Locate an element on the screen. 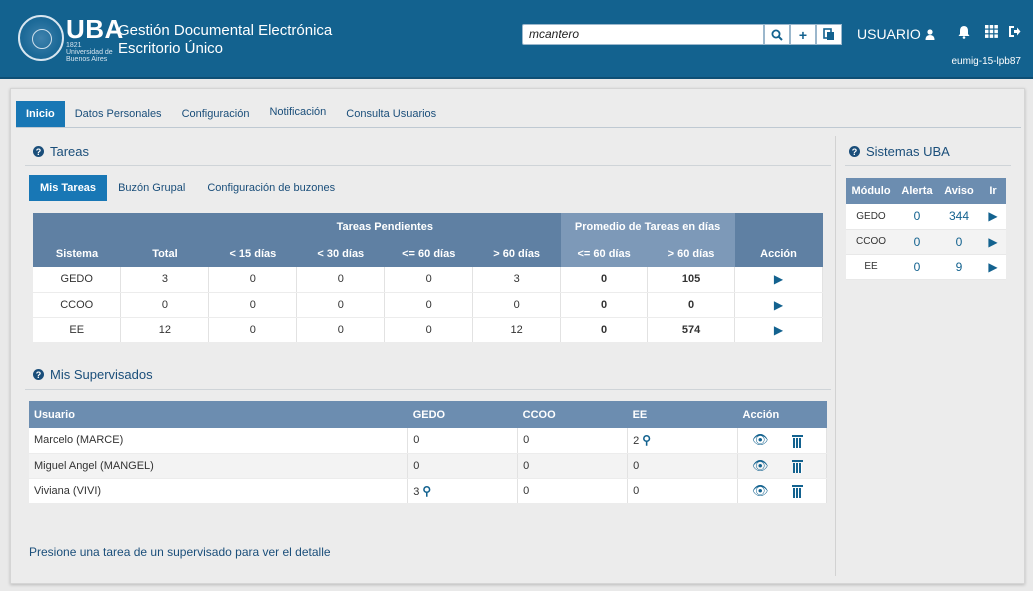 Image resolution: width=1033 pixels, height=591 pixels. app-title-line-1: Gestión Documental Electrónica is located at coordinates (225, 30).